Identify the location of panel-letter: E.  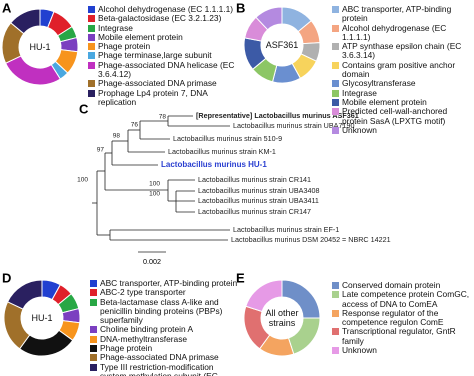
(240, 277).